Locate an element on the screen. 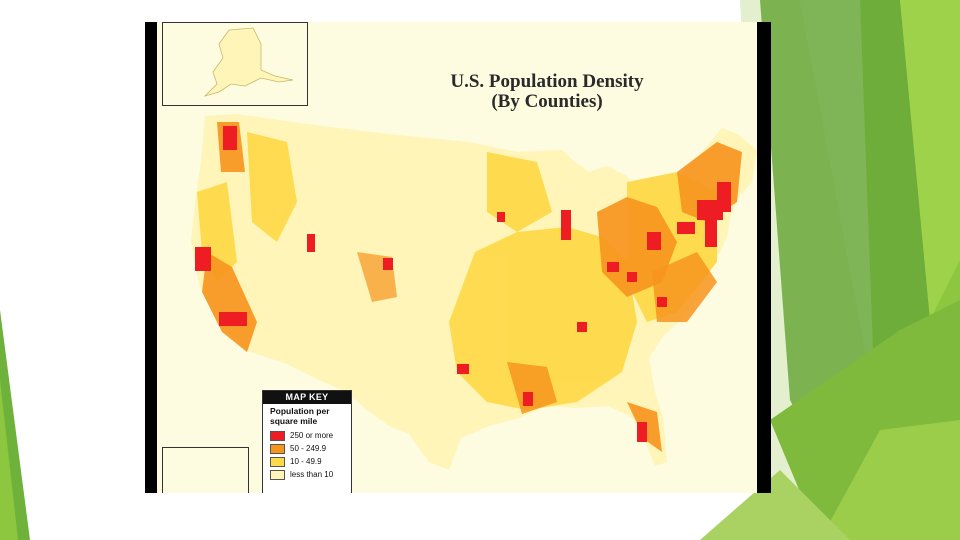  key-label: 10 - 49.9 is located at coordinates (306, 461).